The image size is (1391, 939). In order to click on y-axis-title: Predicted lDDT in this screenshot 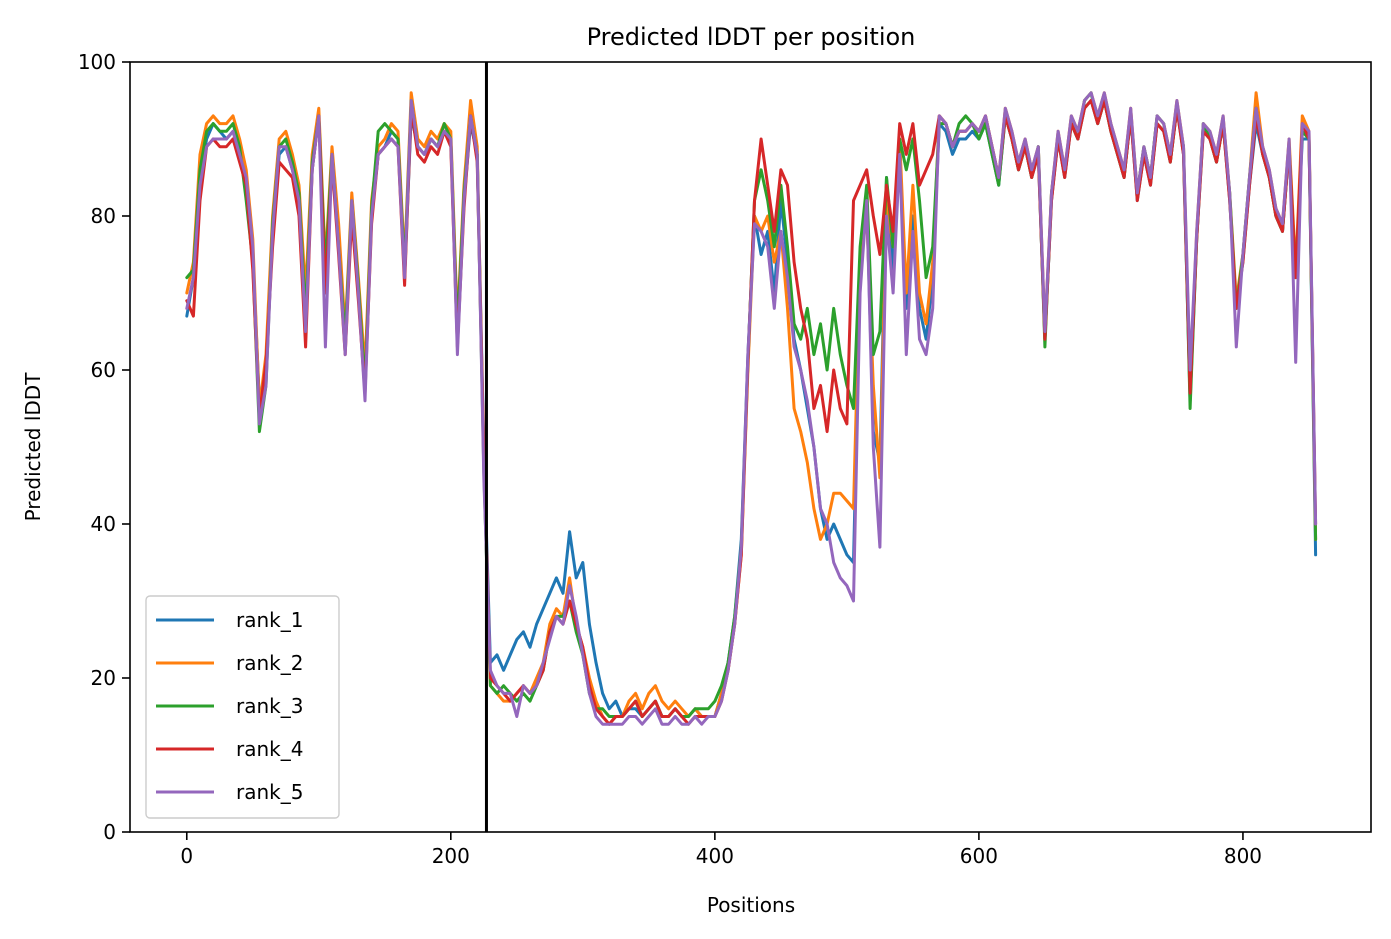, I will do `click(33, 447)`.